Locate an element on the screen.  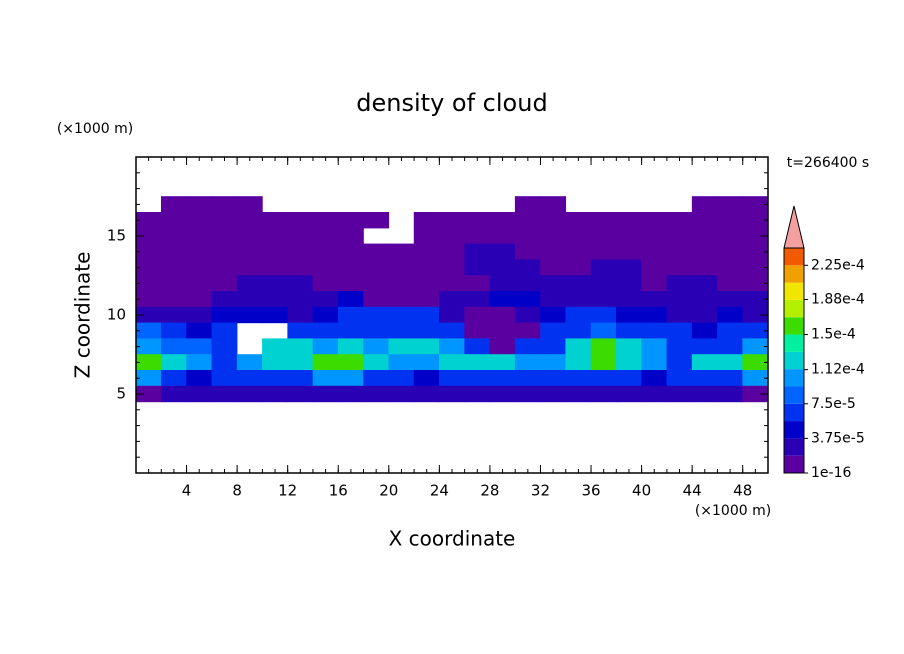
colorbar-tick-label: 1e-16 is located at coordinates (831, 473).